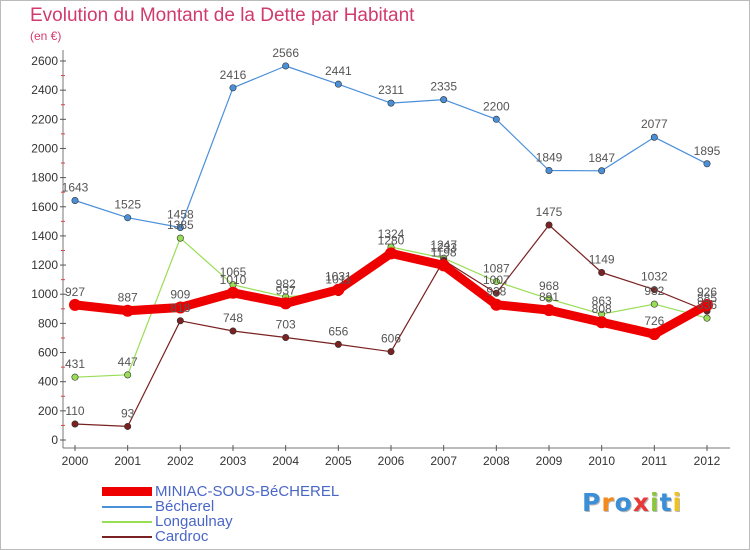  I want to click on x-tick-label: 2000, so click(75, 461).